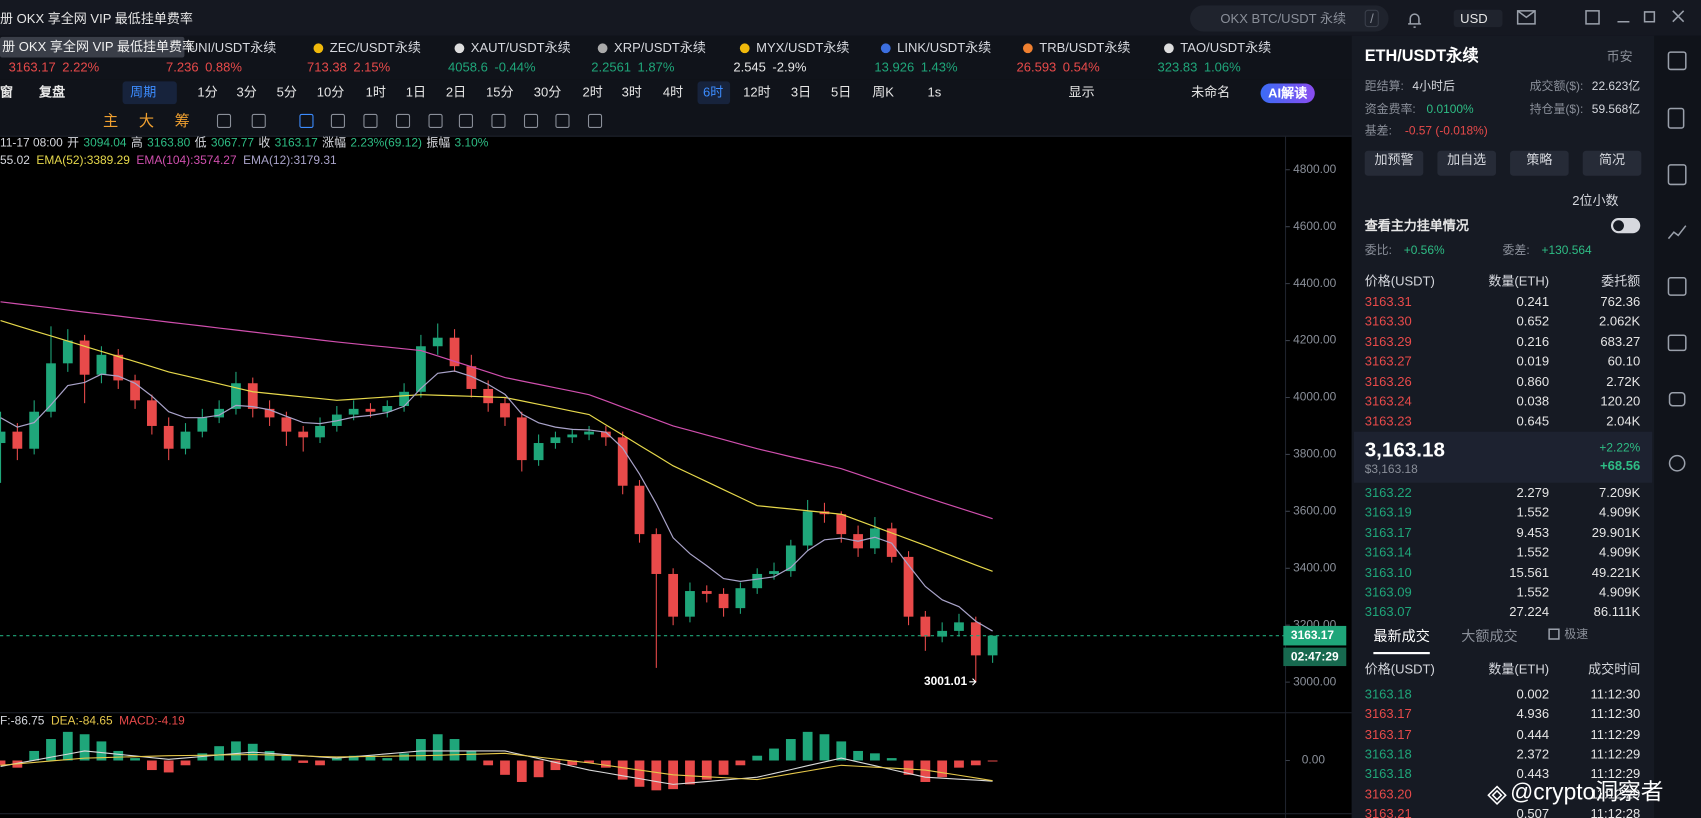  Describe the element at coordinates (1620, 465) in the screenshot. I see `change: +68.56` at that location.